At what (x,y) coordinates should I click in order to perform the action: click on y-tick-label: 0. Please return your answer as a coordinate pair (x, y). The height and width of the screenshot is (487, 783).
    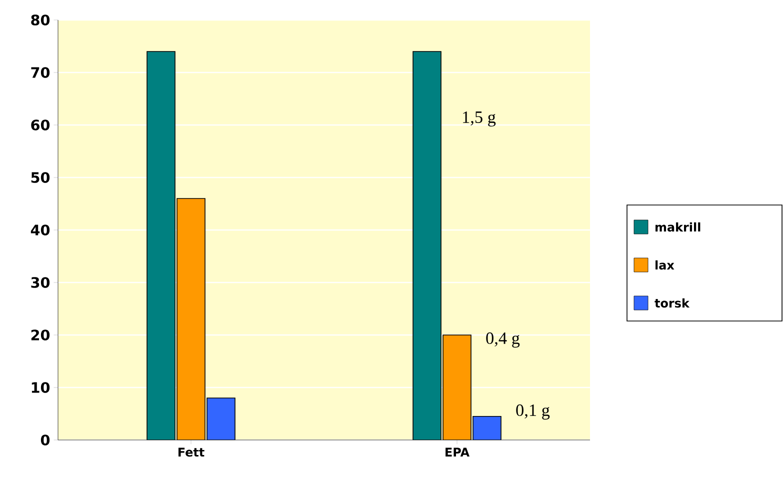
    Looking at the image, I should click on (45, 440).